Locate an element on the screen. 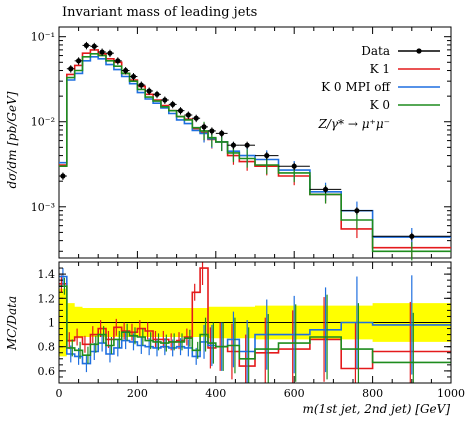  x-tick-label: 200 is located at coordinates (137, 393).